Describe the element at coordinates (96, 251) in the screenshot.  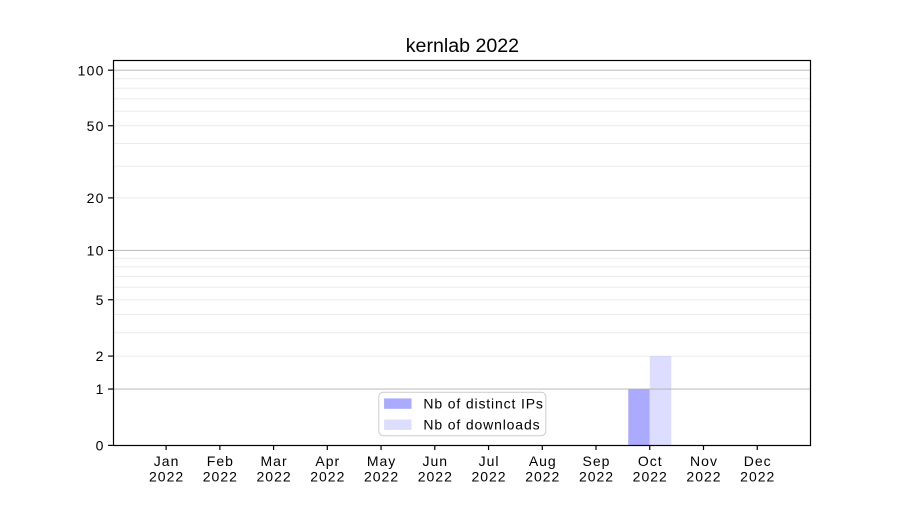
I see `svg-text: 10` at that location.